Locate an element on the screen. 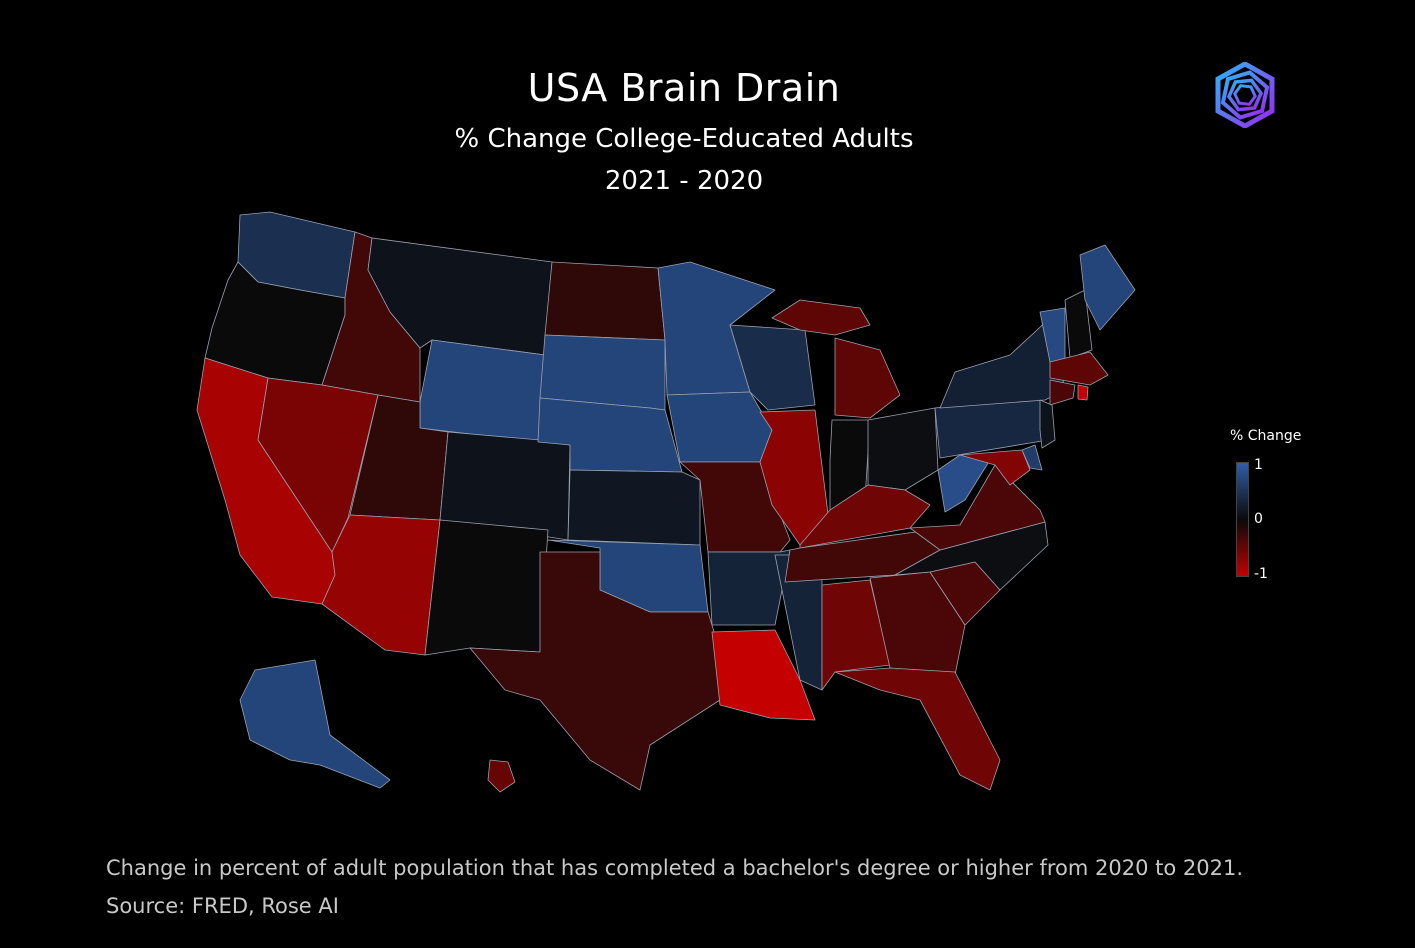 The height and width of the screenshot is (948, 1415). legend-min-label: -1 is located at coordinates (1261, 574).